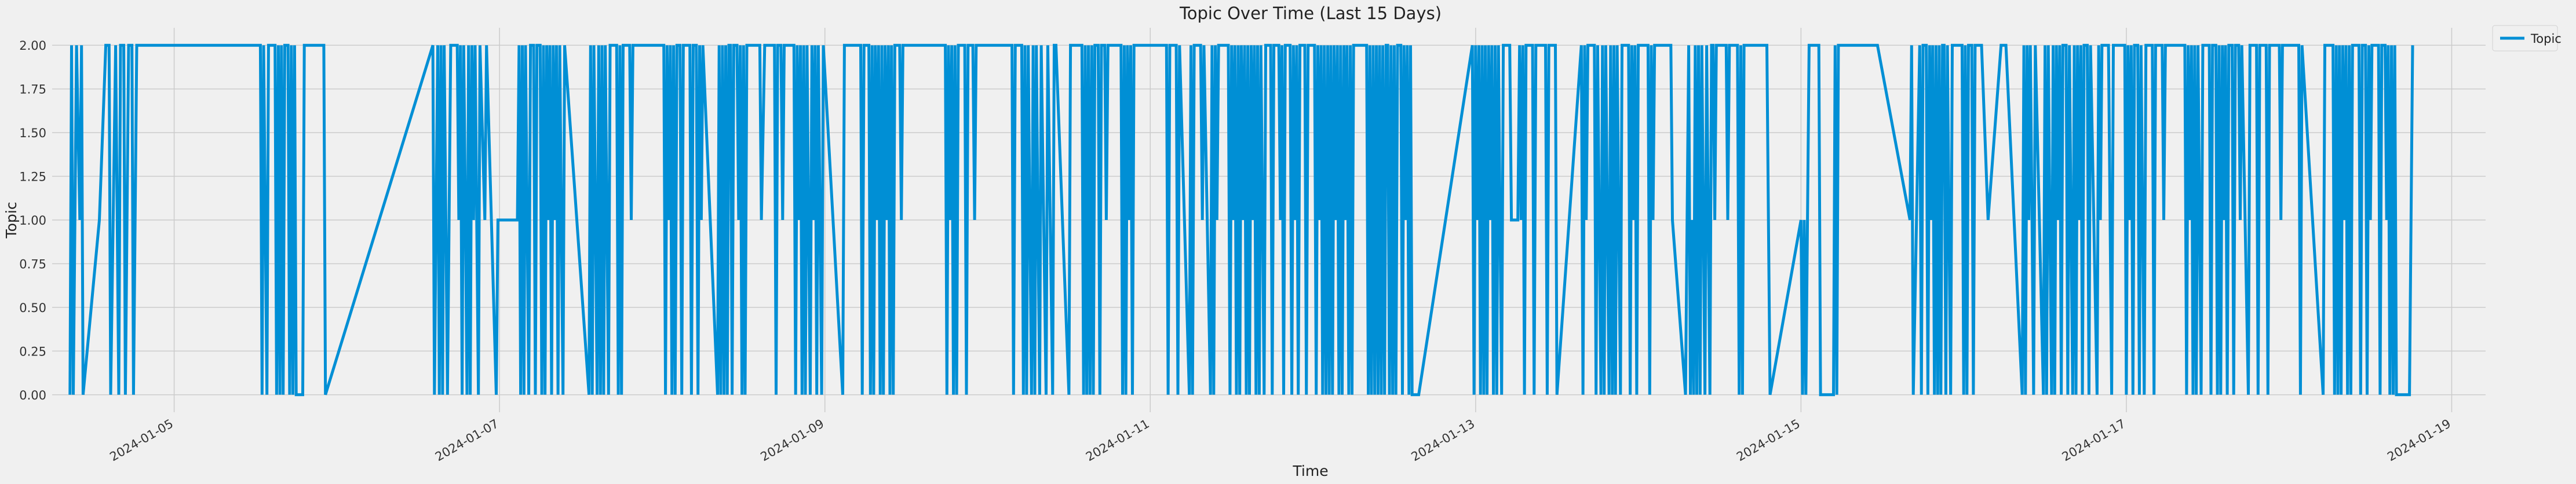 The image size is (2576, 484). What do you see at coordinates (32, 308) in the screenshot?
I see `y-tick-label: 0.50` at bounding box center [32, 308].